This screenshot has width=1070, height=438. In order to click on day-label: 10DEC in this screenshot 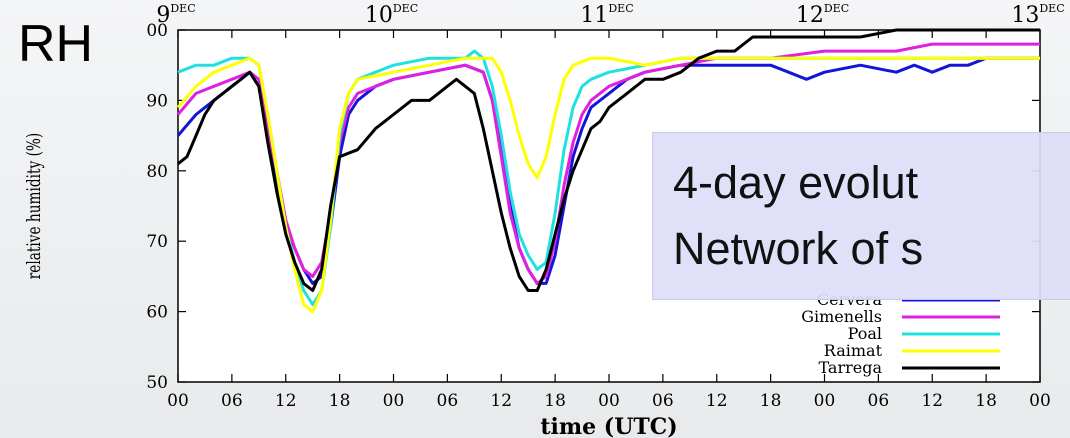, I will do `click(391, 15)`.